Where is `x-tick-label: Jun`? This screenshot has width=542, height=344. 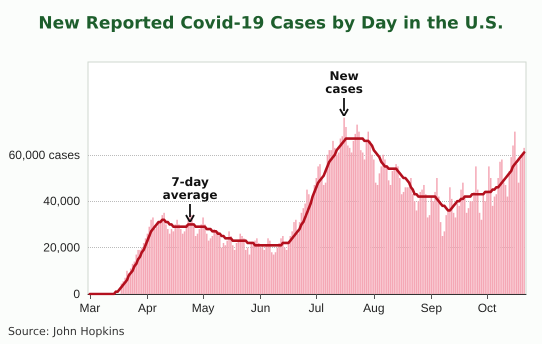 x-tick-label: Jun is located at coordinates (260, 308).